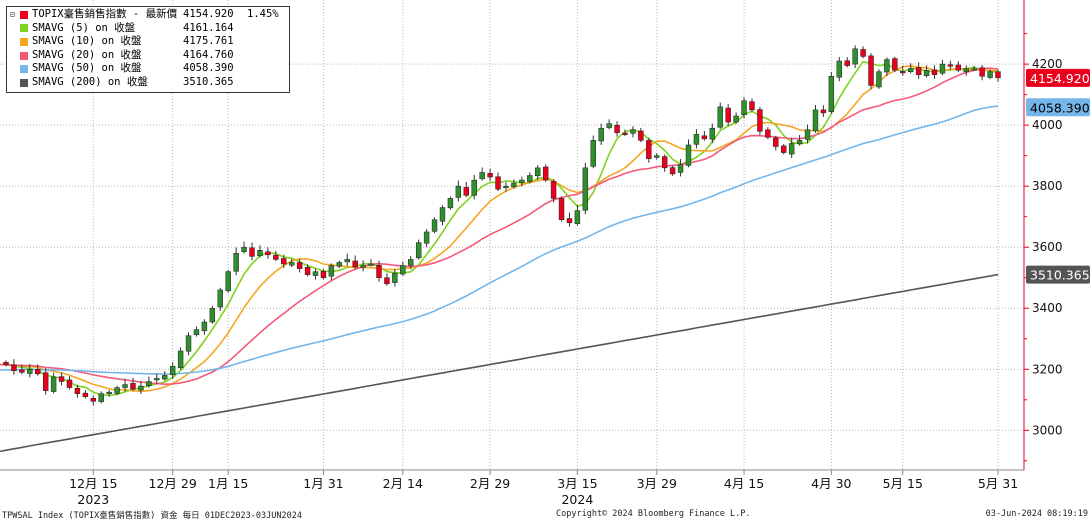  What do you see at coordinates (147, 29) in the screenshot?
I see `legend-item: SMAVG (5) on 收盤 4161.164` at bounding box center [147, 29].